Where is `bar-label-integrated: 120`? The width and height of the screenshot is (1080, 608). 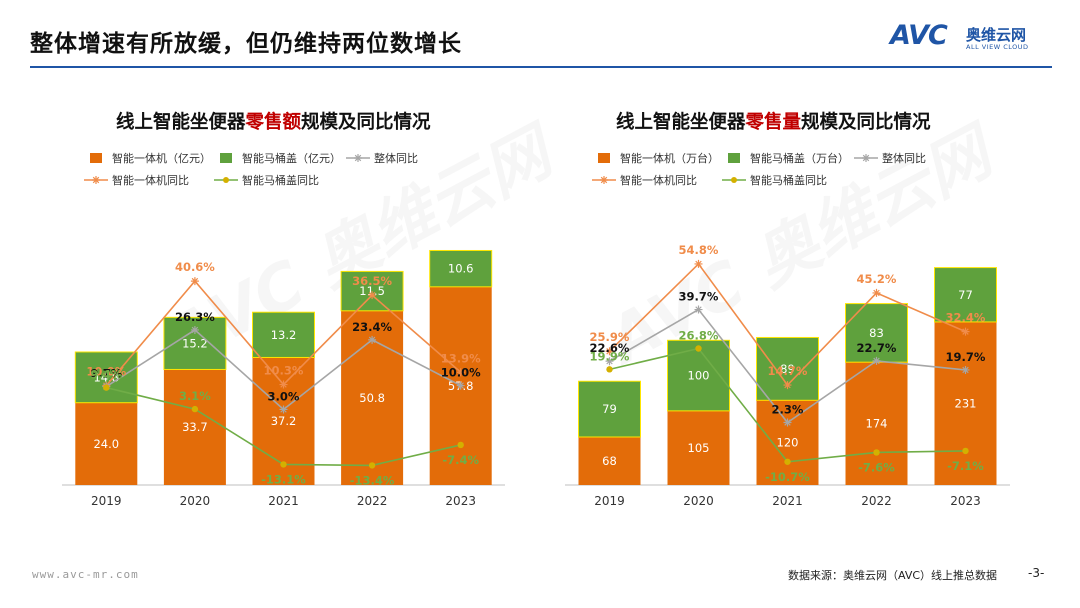 bar-label-integrated: 120 is located at coordinates (788, 443).